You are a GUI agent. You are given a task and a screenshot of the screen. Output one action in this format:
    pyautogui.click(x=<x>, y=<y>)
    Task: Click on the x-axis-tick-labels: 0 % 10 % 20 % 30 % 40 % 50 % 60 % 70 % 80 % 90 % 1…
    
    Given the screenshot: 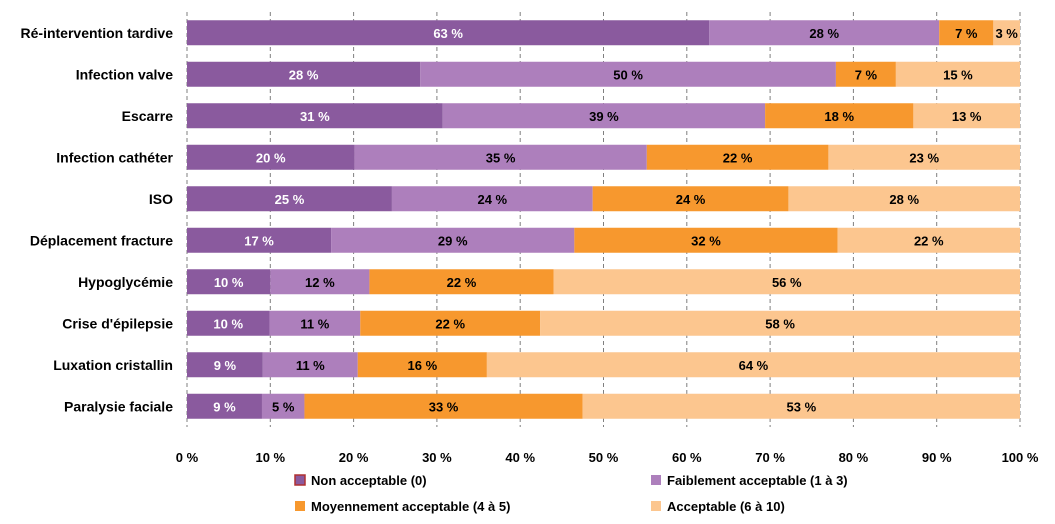 What is the action you would take?
    pyautogui.click(x=607, y=457)
    